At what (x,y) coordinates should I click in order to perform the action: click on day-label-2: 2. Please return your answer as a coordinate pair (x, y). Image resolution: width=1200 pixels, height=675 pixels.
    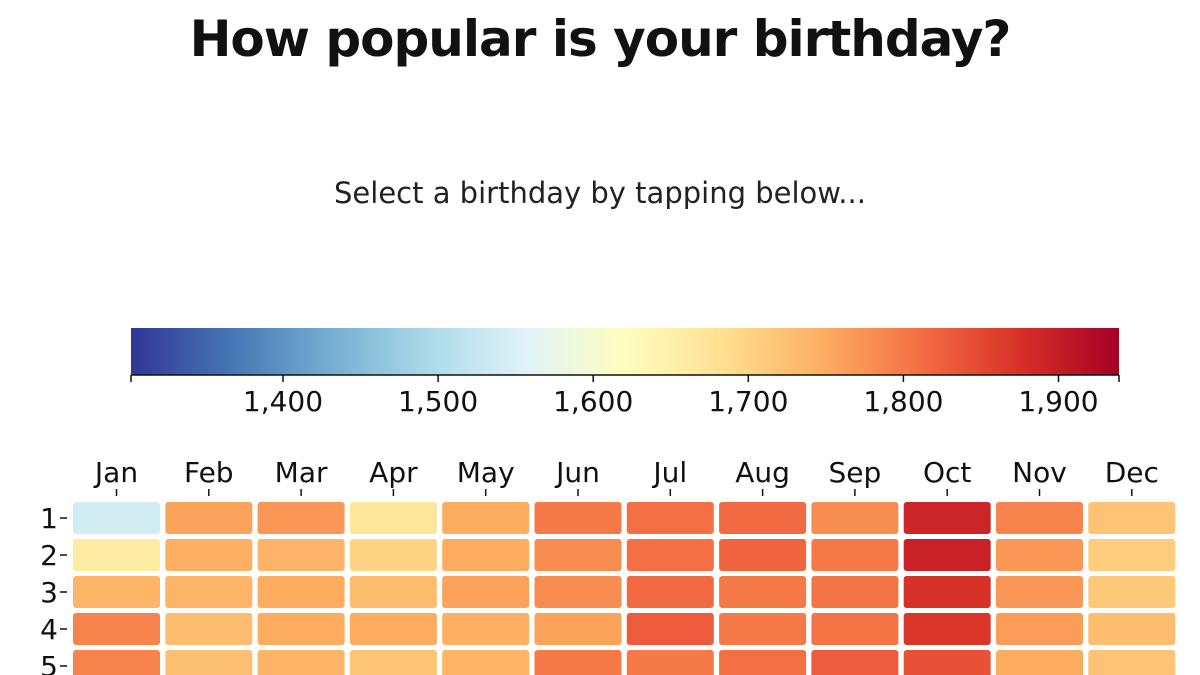
    Looking at the image, I should click on (49, 555).